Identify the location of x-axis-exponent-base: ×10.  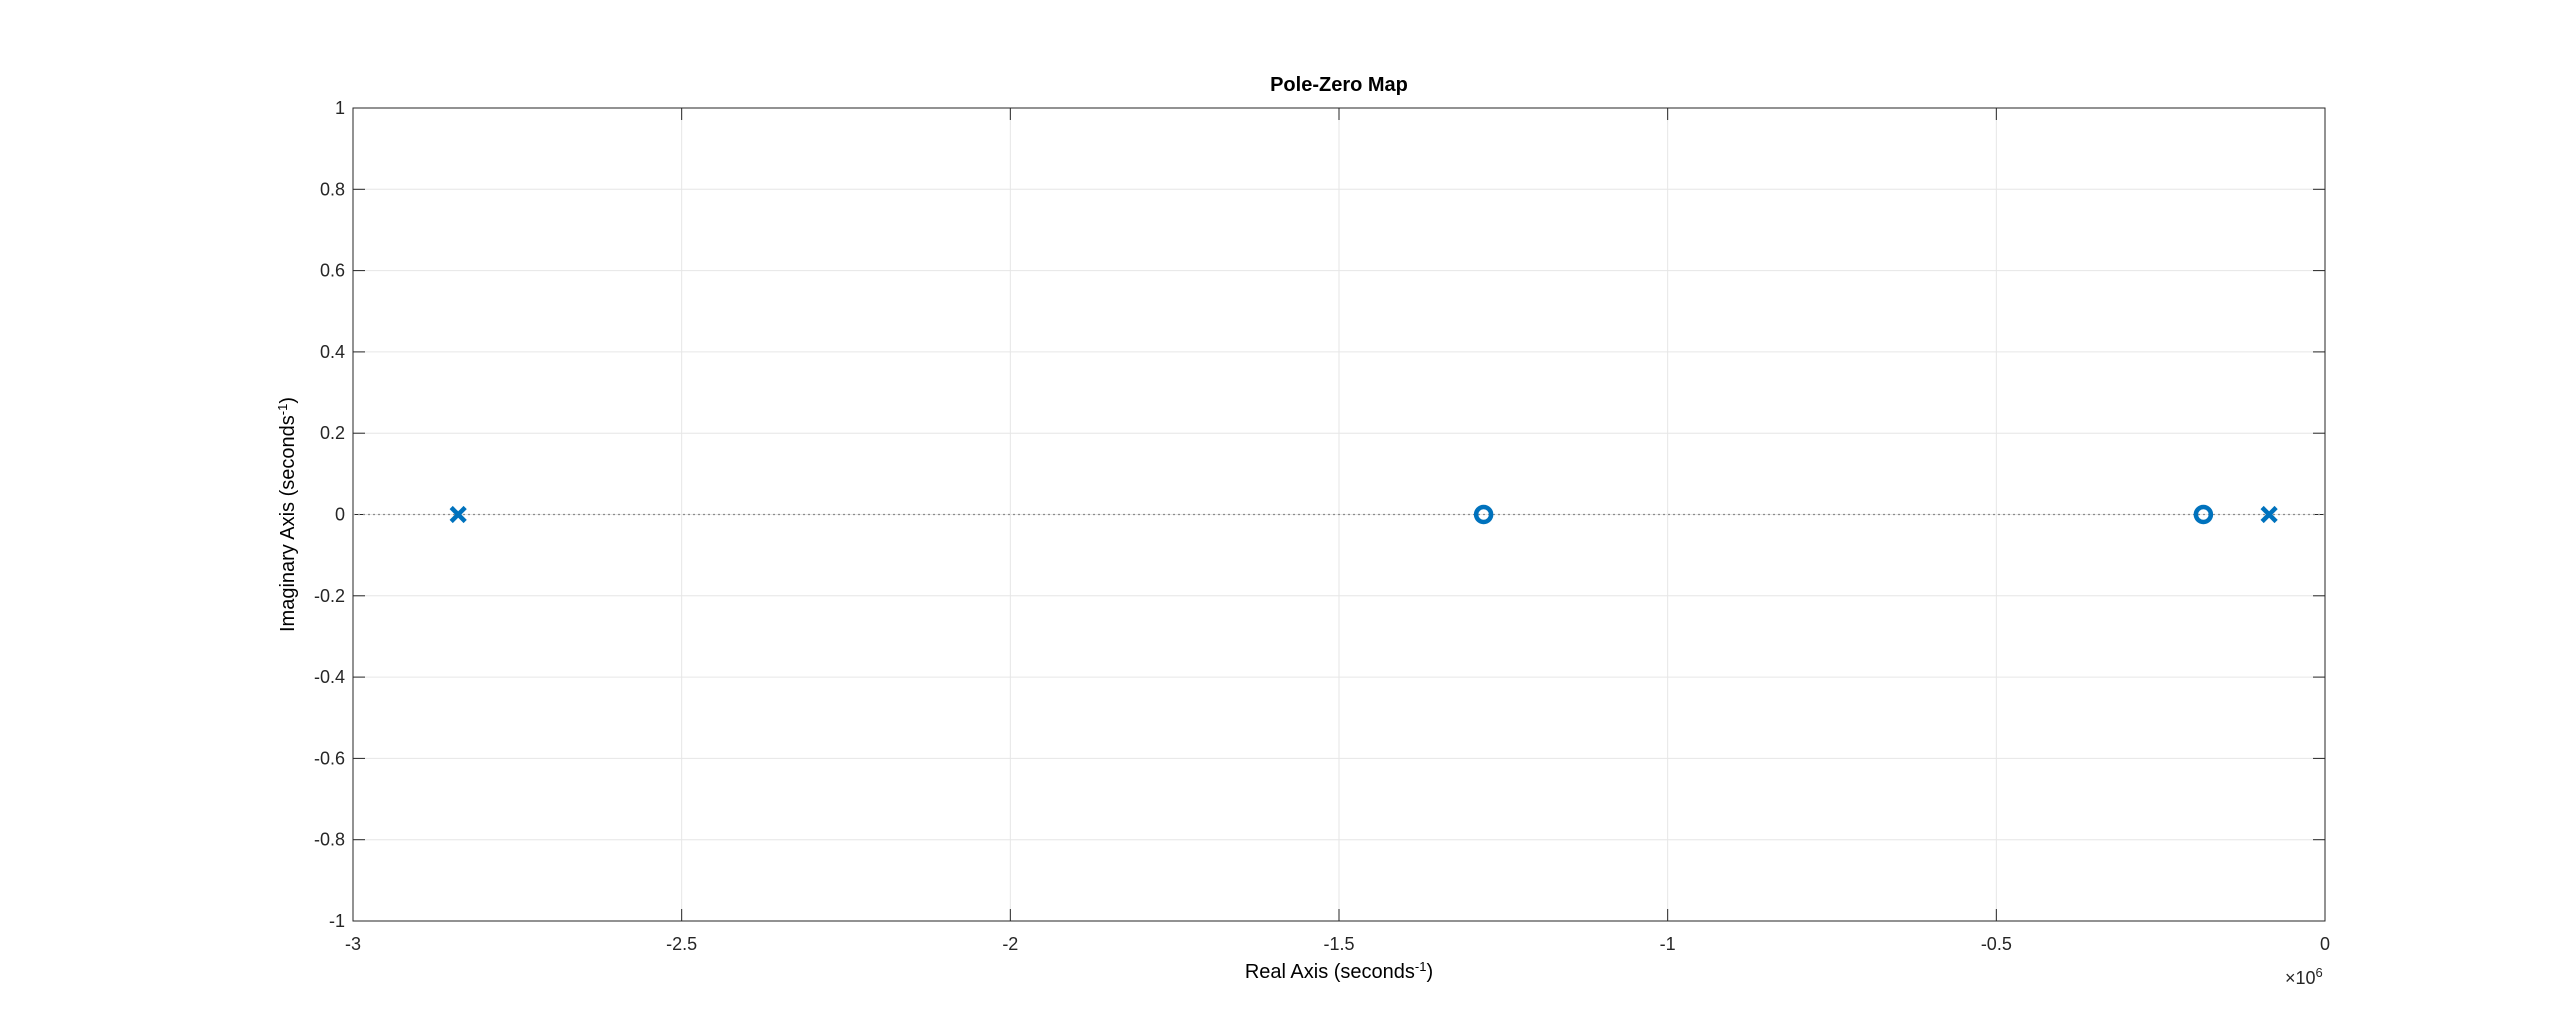
(2300, 978).